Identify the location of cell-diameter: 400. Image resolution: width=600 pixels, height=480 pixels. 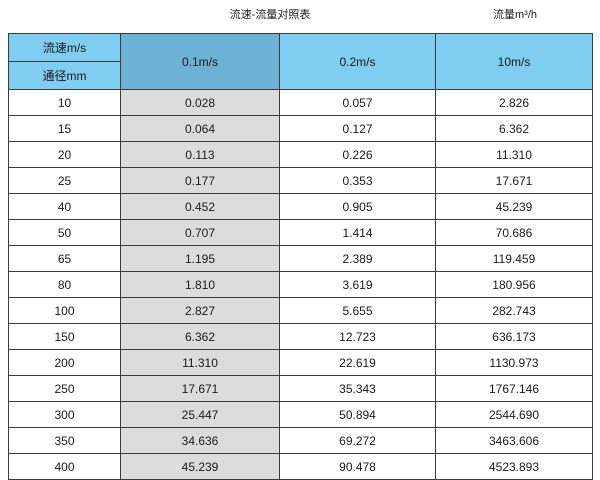
(64, 466).